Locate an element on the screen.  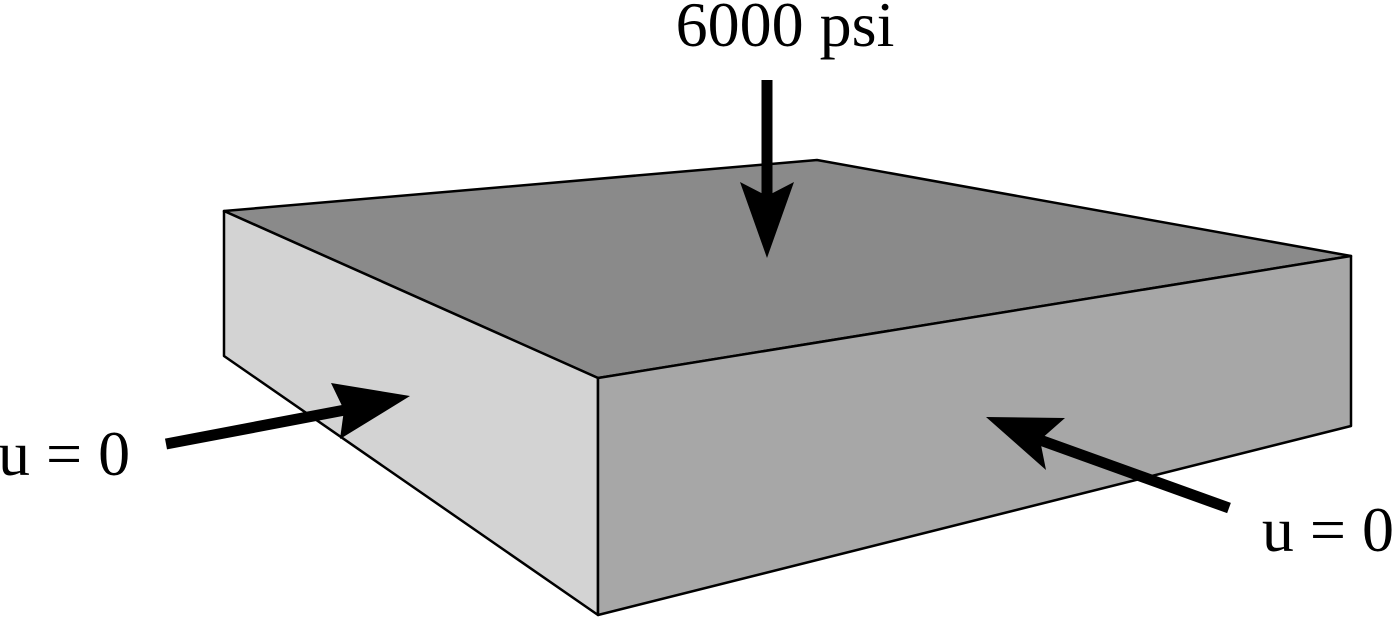
left-bc-arrow-shaft is located at coordinates (255, 427).